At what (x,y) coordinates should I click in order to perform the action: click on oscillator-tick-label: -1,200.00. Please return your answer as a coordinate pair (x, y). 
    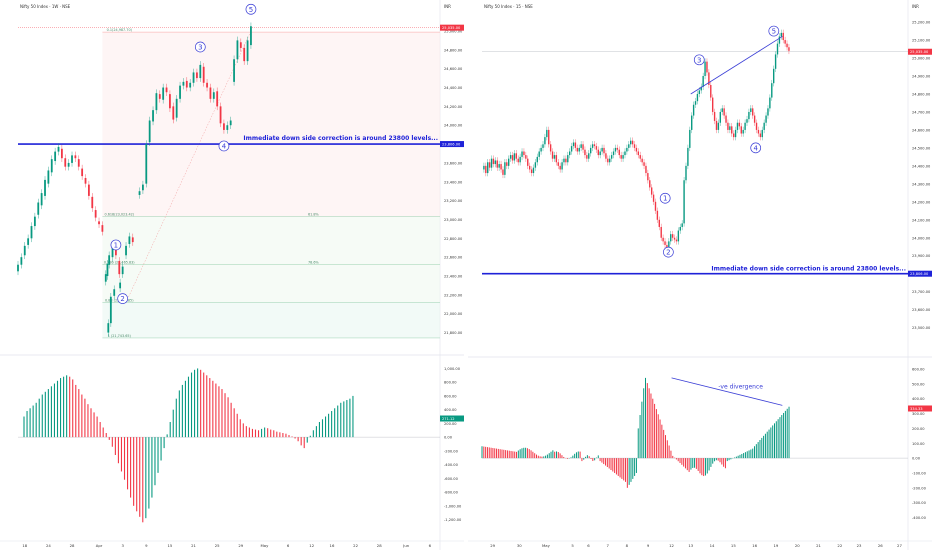
    Looking at the image, I should click on (453, 520).